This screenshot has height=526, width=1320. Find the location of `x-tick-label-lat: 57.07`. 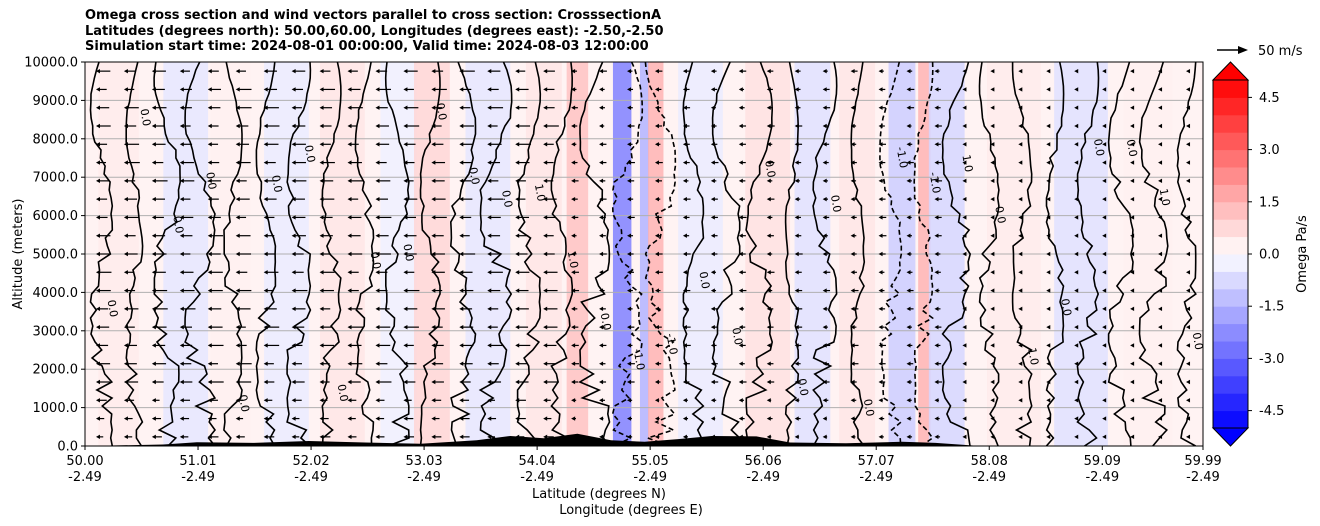

x-tick-label-lat: 57.07 is located at coordinates (876, 461).